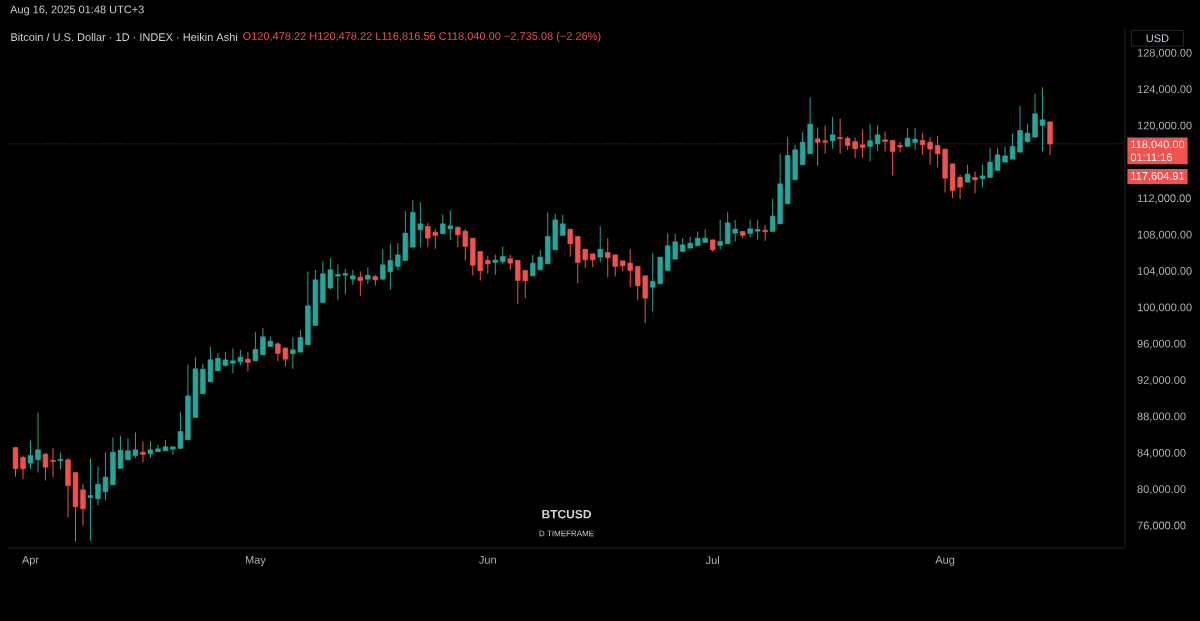 Image resolution: width=1200 pixels, height=621 pixels. I want to click on chart-subtitle: O120,478.22 H120,478.22 L116,816.56 C118,040.00 −2,735.08 (−2.26%), so click(422, 37).